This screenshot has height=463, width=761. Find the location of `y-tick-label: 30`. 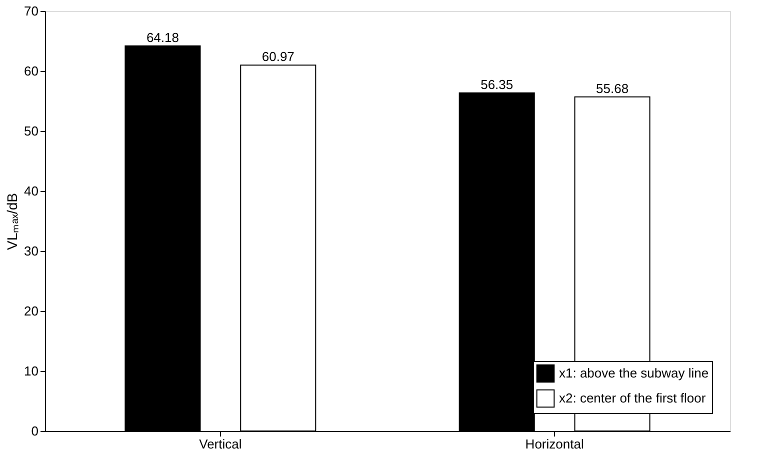

y-tick-label: 30 is located at coordinates (31, 251).